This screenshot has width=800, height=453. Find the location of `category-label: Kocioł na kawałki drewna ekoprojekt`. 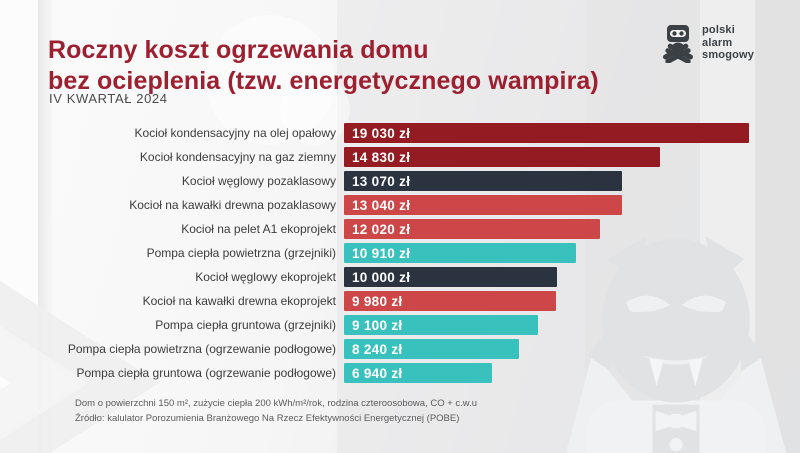

category-label: Kocioł na kawałki drewna ekoprojekt is located at coordinates (239, 301).